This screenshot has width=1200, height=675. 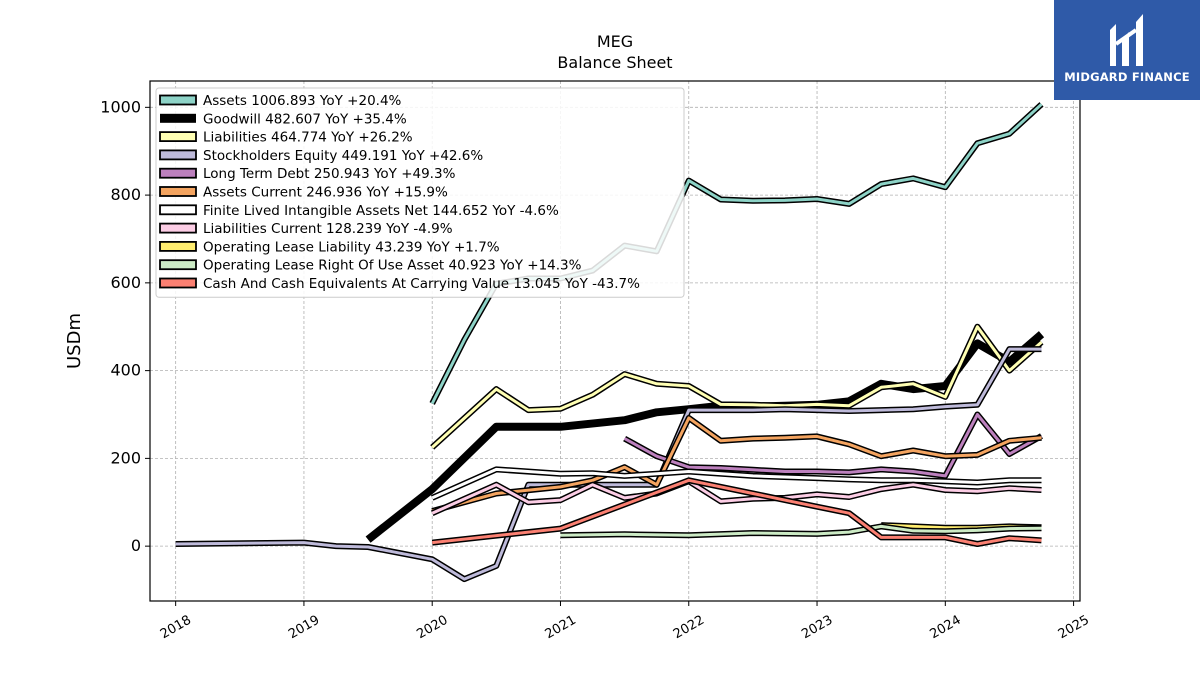 I want to click on legend-item-stockholders-equity: Stockholders Equity 449.191 YoY +42.6%, so click(x=321, y=156).